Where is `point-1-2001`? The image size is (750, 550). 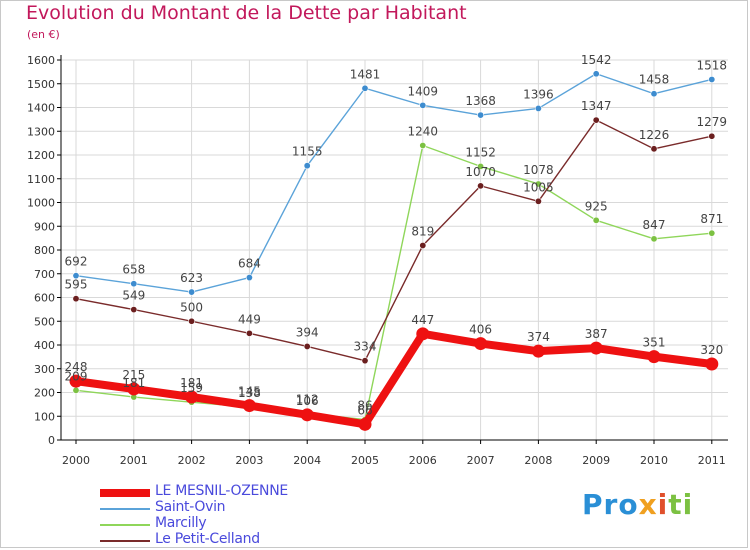 point-1-2001 is located at coordinates (134, 284).